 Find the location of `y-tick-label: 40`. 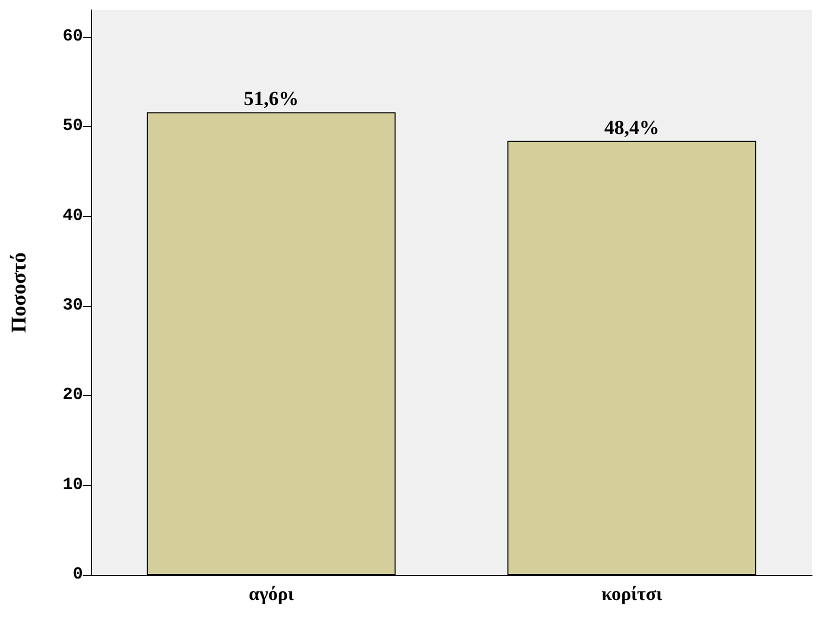

y-tick-label: 40 is located at coordinates (72, 216).